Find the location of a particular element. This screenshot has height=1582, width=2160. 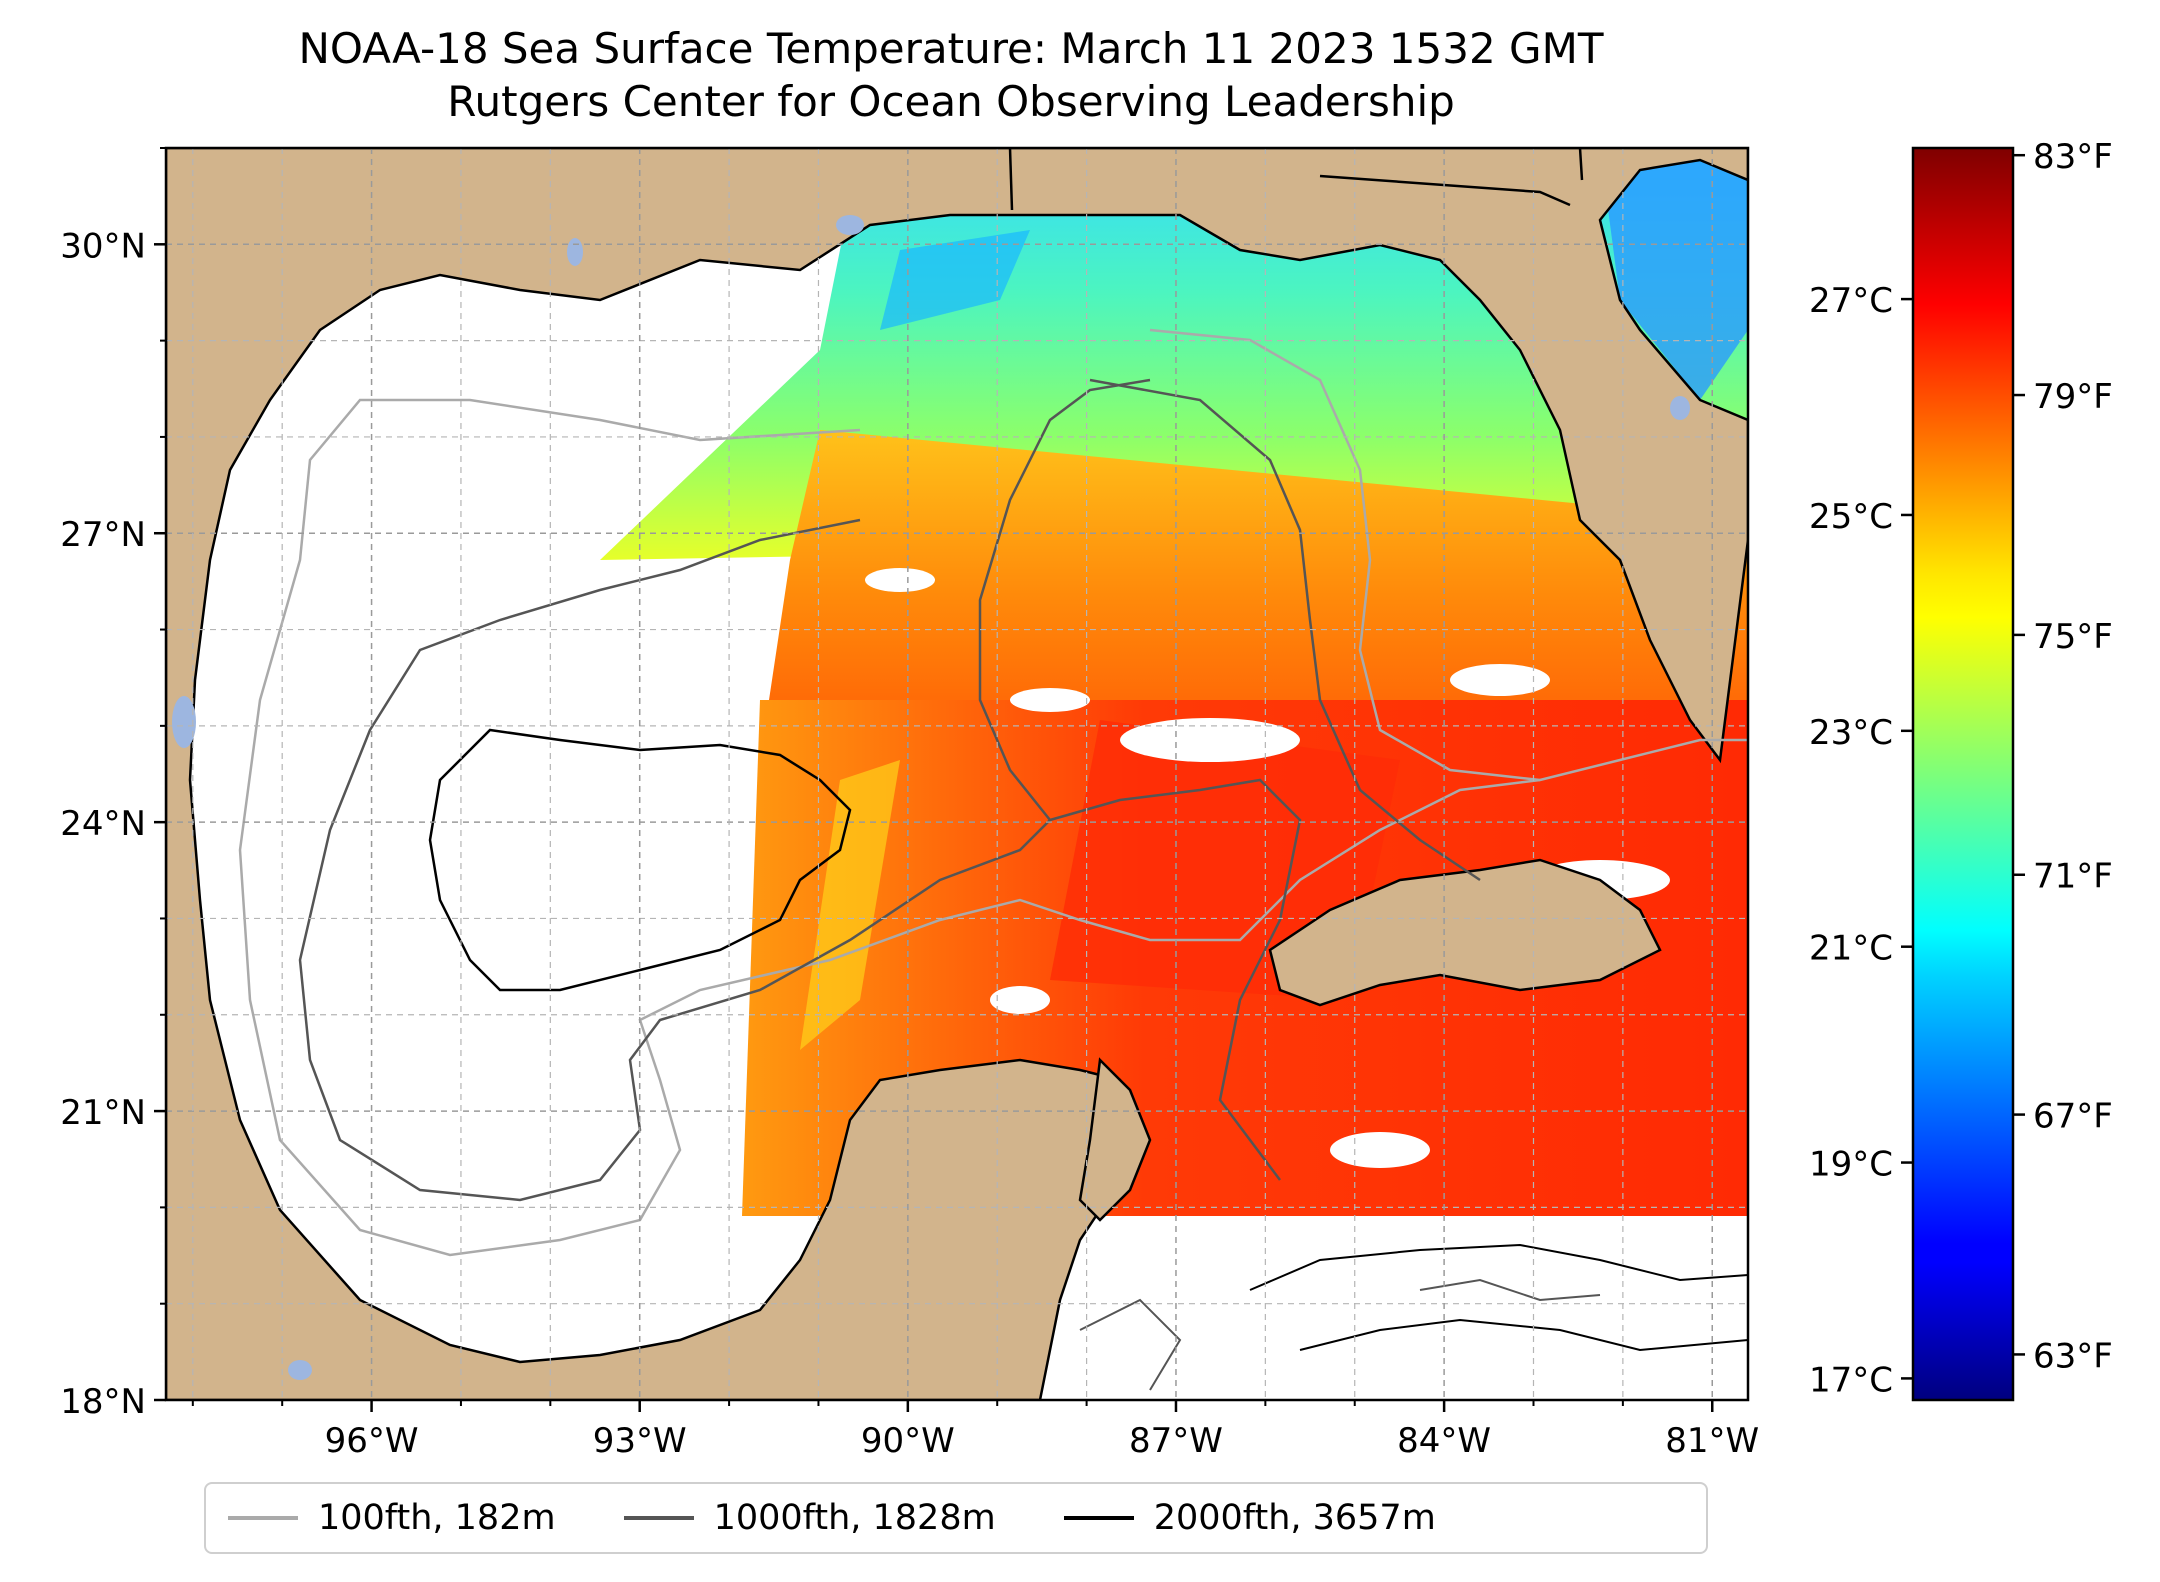

legend-label-2000fth: 2000fth, 3657m is located at coordinates (1294, 1518).